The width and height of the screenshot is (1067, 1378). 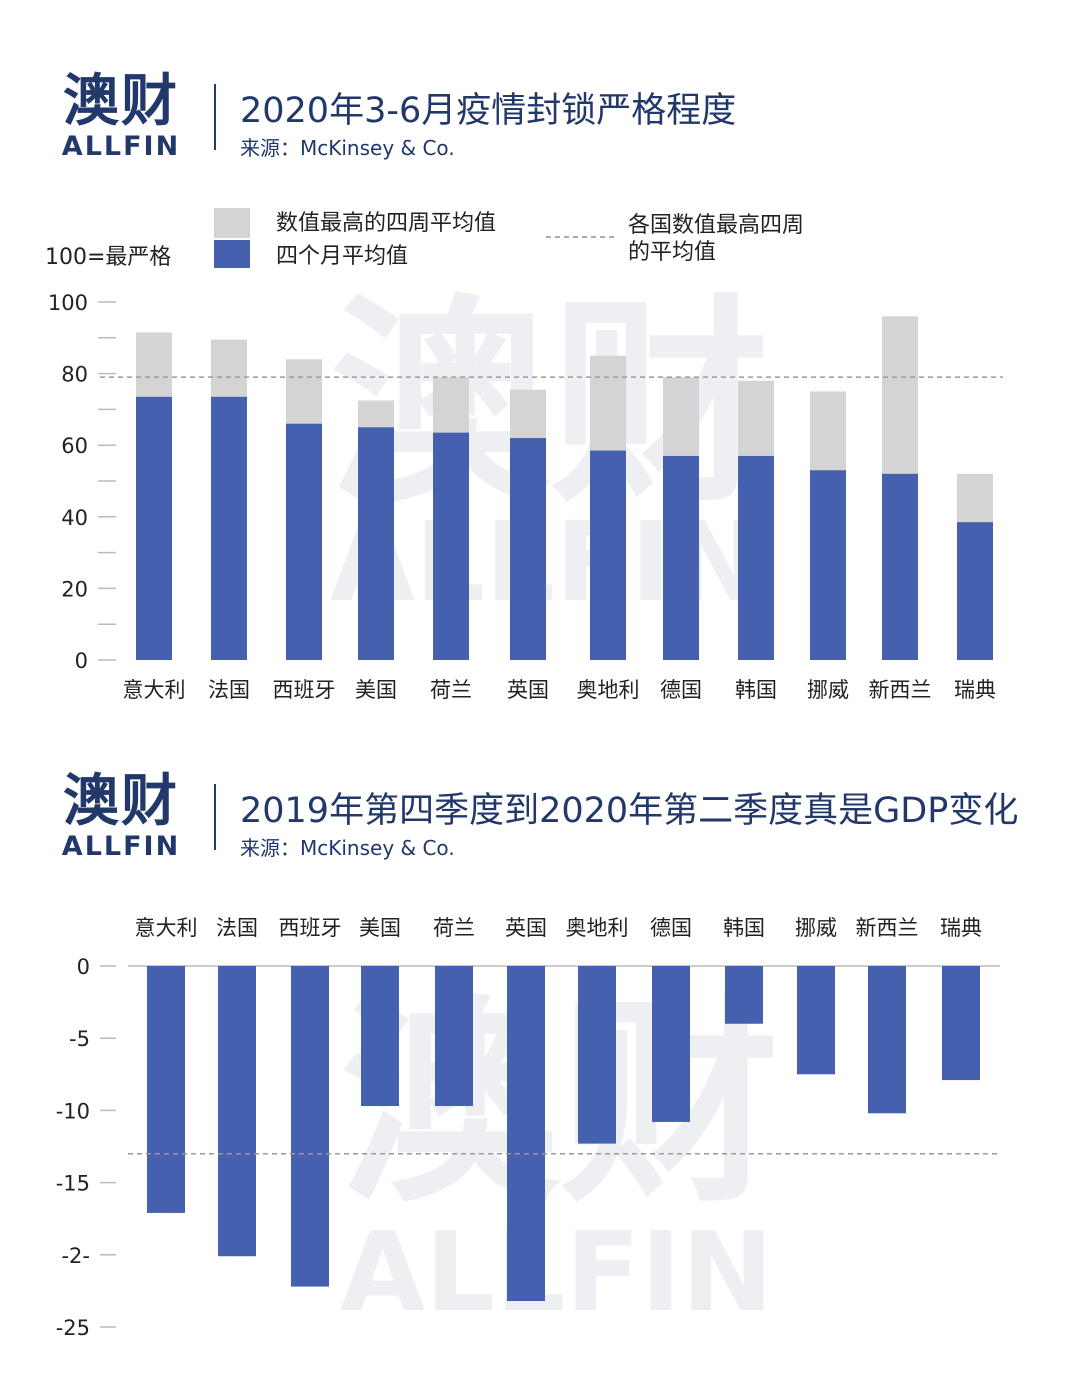 What do you see at coordinates (74, 375) in the screenshot?
I see `chart1-y-tick-label: 80` at bounding box center [74, 375].